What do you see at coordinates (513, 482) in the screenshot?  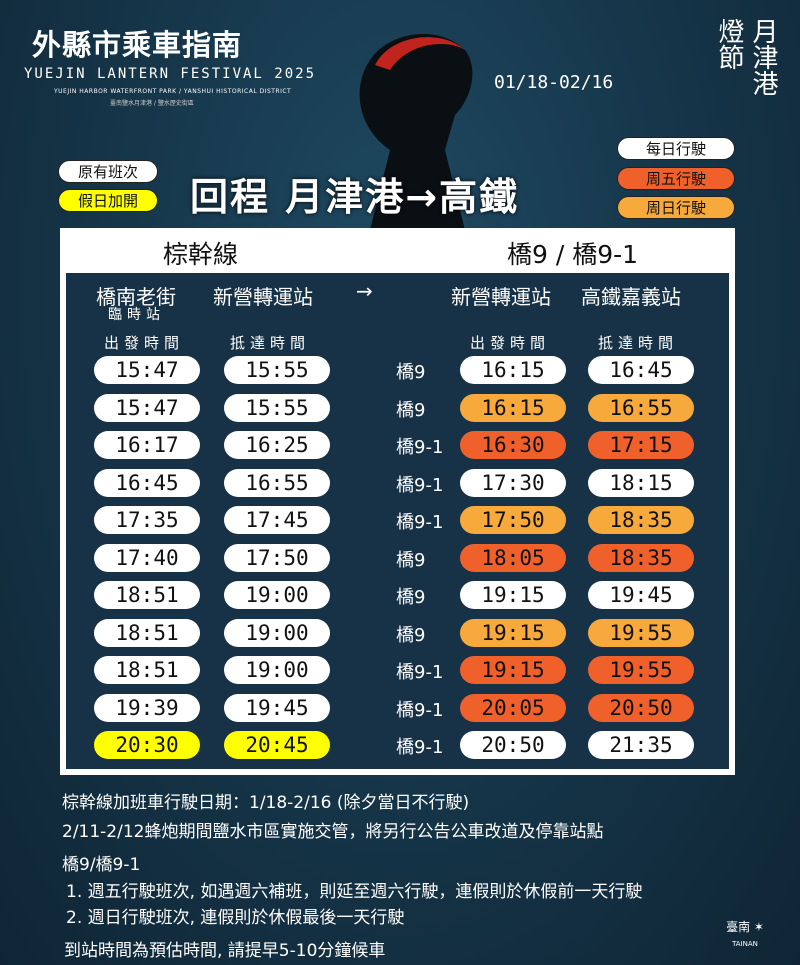 I see `departure-time-2: 17:30` at bounding box center [513, 482].